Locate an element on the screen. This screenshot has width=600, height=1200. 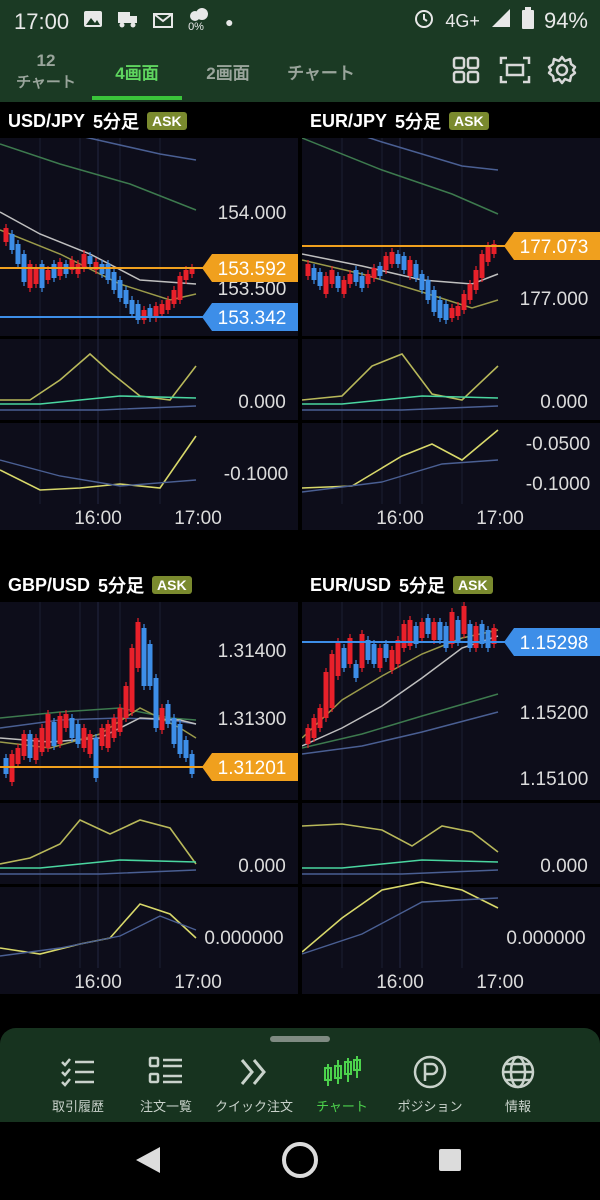
drag-handle is located at coordinates (300, 1039).